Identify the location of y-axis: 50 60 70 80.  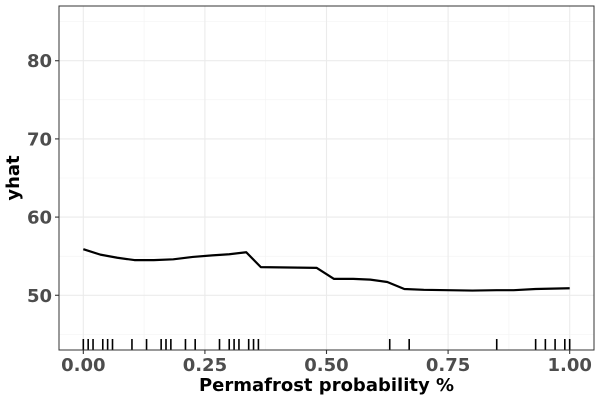
(43, 179).